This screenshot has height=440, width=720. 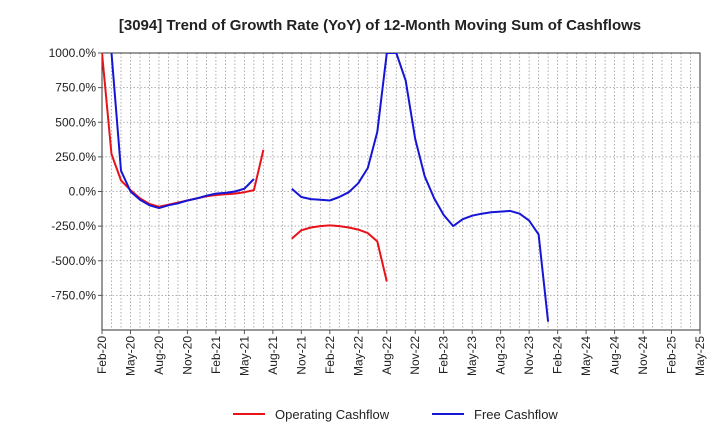 I want to click on x-tick-label: May-23, so click(x=472, y=356).